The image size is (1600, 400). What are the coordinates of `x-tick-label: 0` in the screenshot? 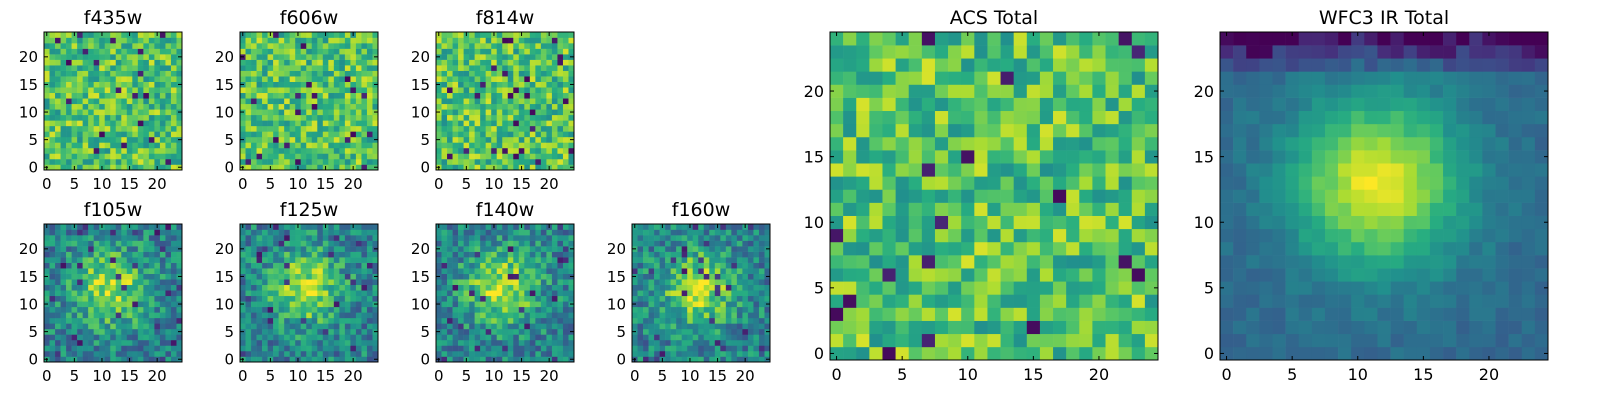 It's located at (635, 376).